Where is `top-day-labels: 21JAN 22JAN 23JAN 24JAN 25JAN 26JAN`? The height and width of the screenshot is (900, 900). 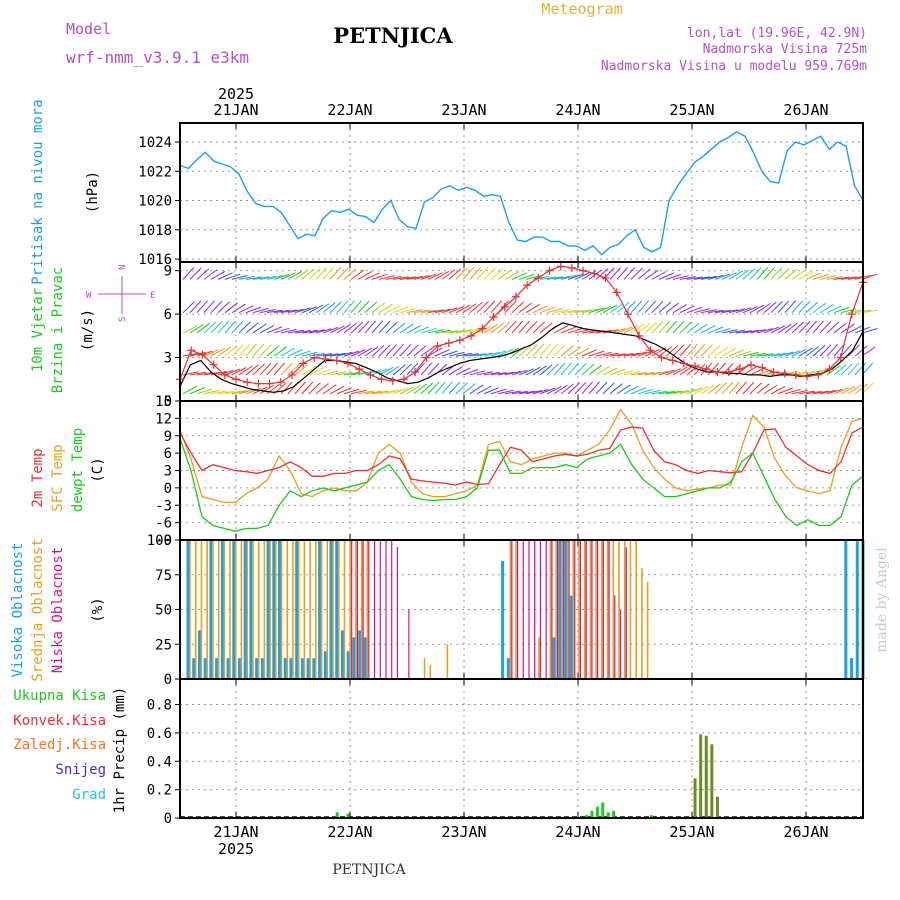 top-day-labels: 21JAN 22JAN 23JAN 24JAN 25JAN 26JAN is located at coordinates (520, 110).